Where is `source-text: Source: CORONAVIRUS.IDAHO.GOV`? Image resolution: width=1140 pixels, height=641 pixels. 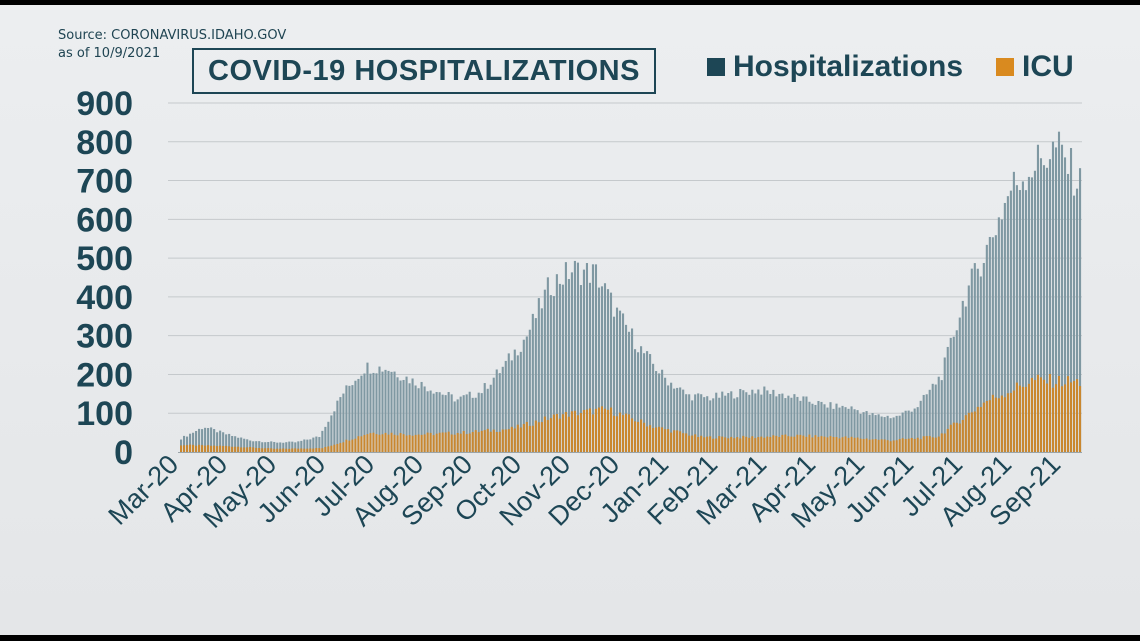 source-text: Source: CORONAVIRUS.IDAHO.GOV is located at coordinates (172, 35).